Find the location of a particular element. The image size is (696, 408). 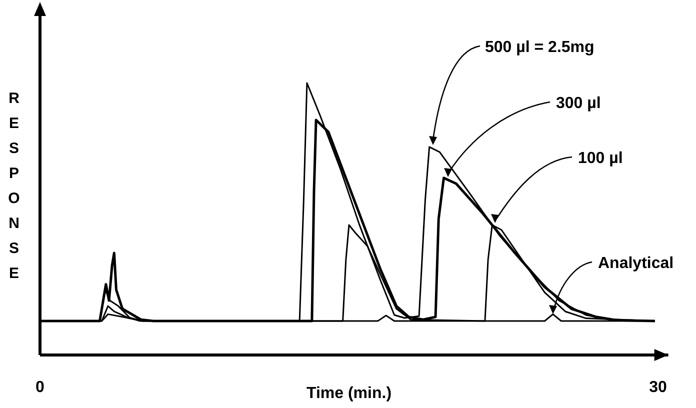

x-tick-label: 30 is located at coordinates (658, 387).